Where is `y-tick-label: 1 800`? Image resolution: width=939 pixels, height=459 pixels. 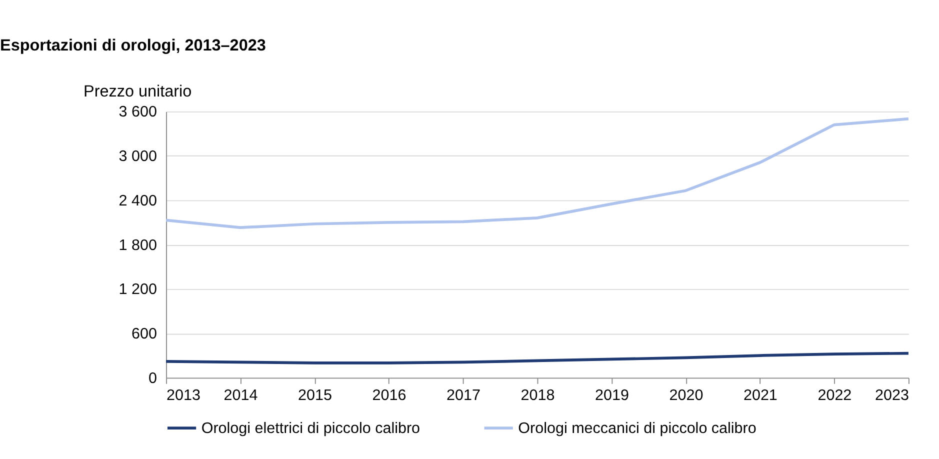
y-tick-label: 1 800 is located at coordinates (137, 245).